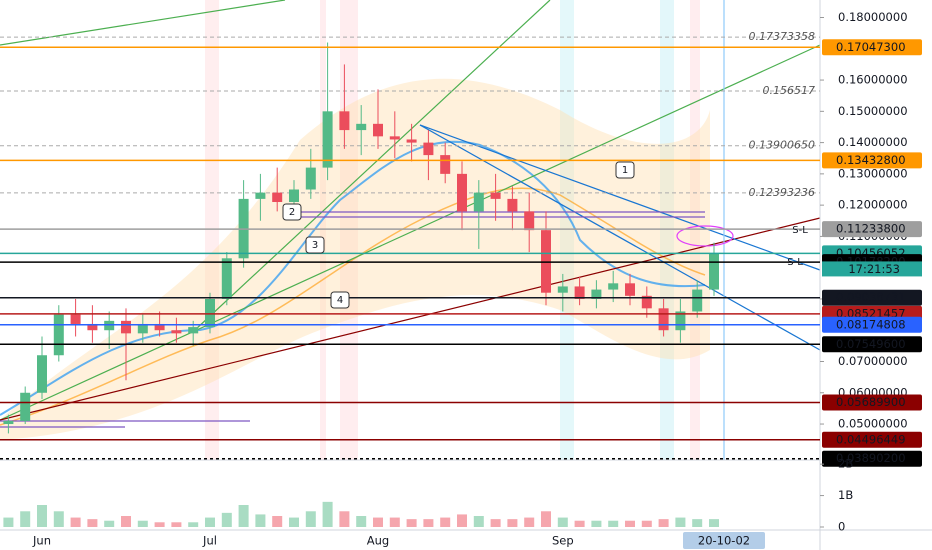 The width and height of the screenshot is (932, 550). I want to click on price-label: 0.05689900, so click(871, 402).